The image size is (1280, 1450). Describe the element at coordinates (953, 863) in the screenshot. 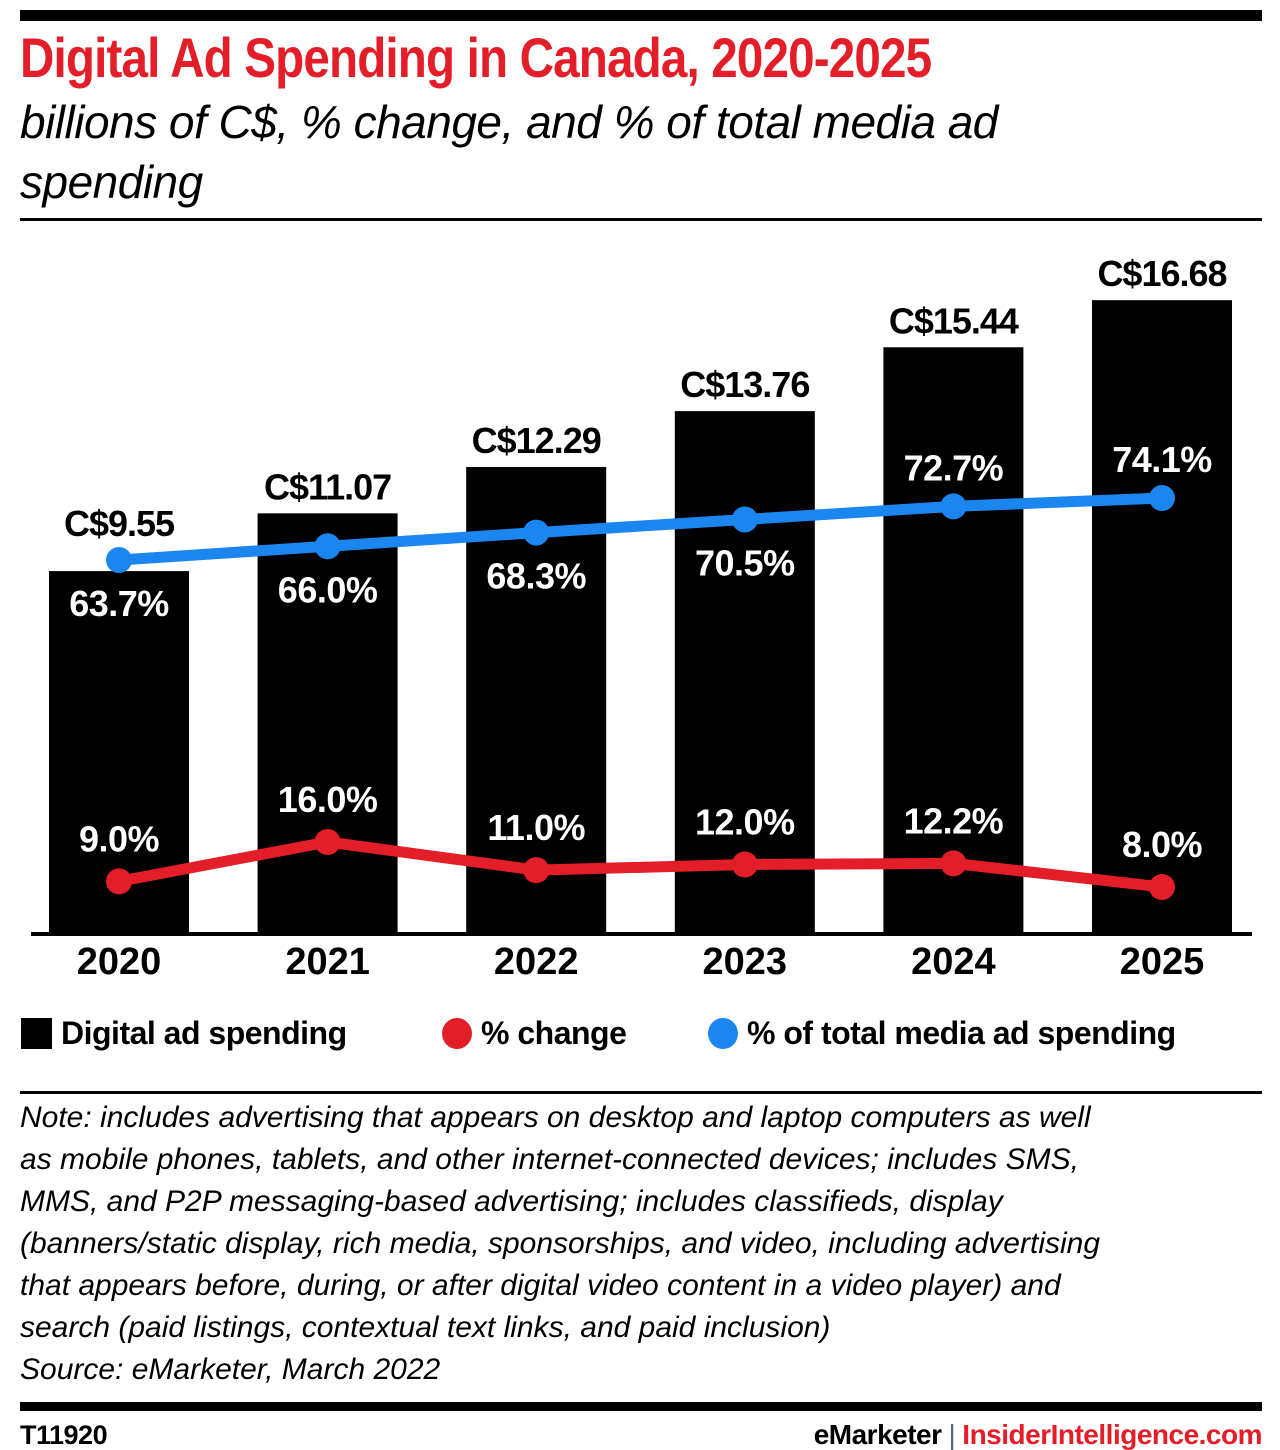

I see `pct-change-point-2024` at that location.